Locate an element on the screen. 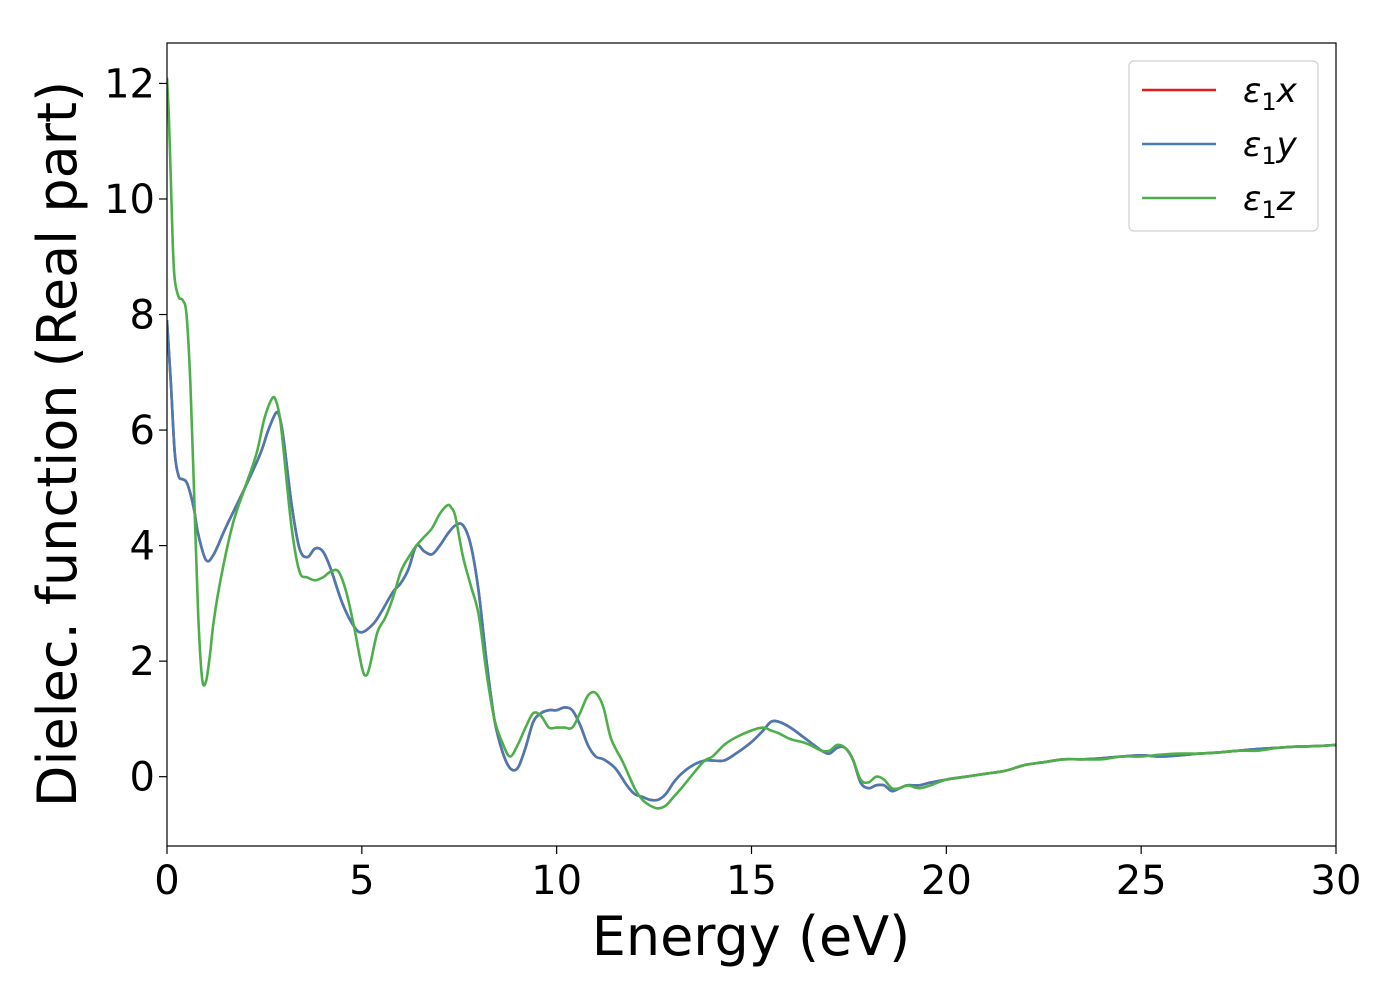  x-tick-label: 10 is located at coordinates (556, 881).